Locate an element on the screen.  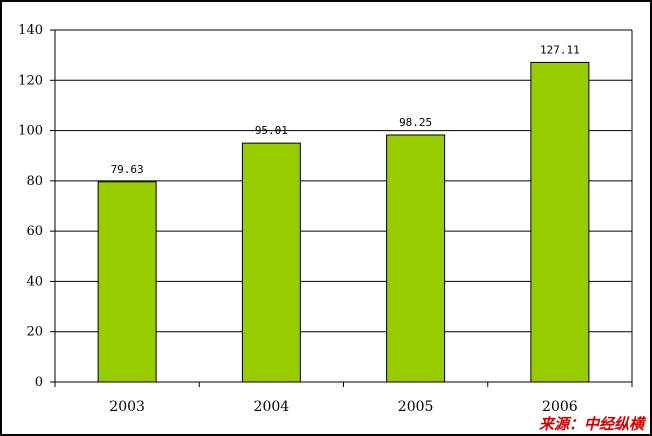
y-tick-label: 80 is located at coordinates (34, 181).